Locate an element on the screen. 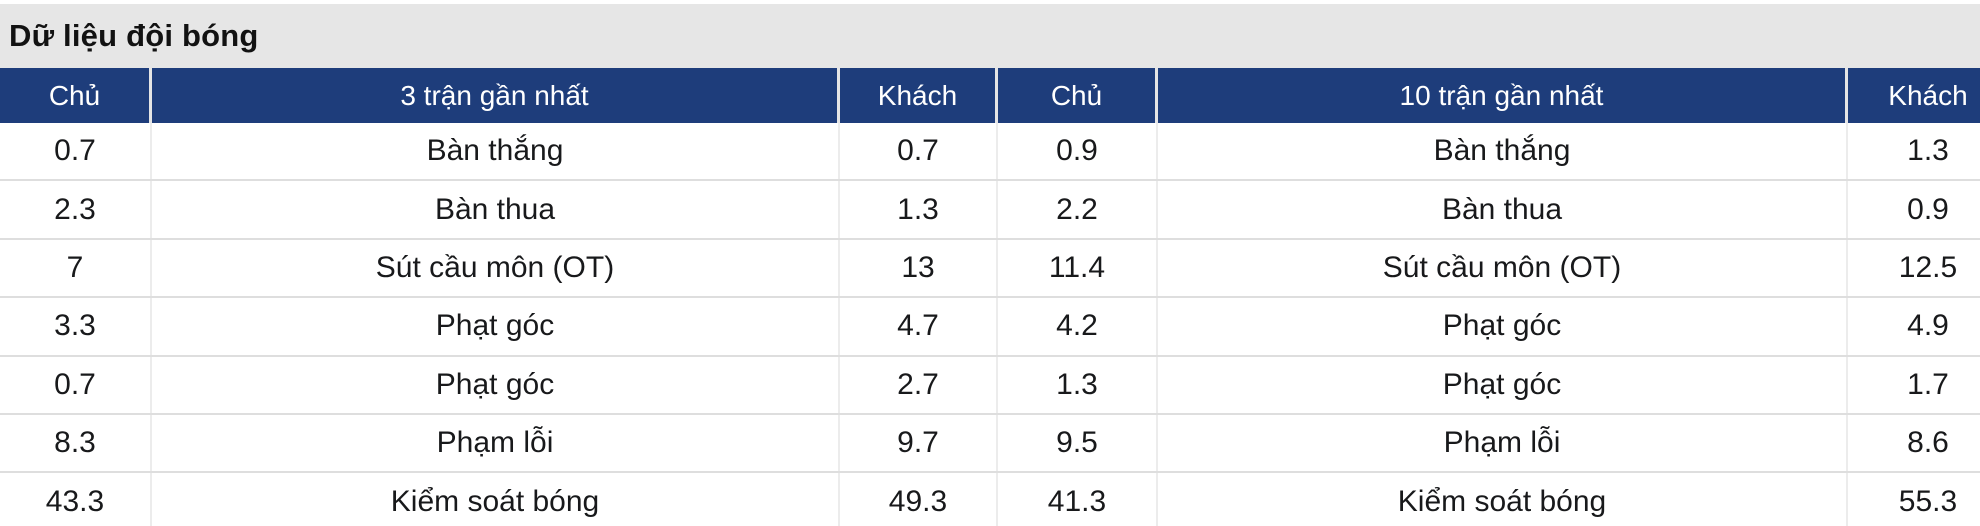 This screenshot has width=1980, height=526. stat-value: 1.7 is located at coordinates (1928, 384).